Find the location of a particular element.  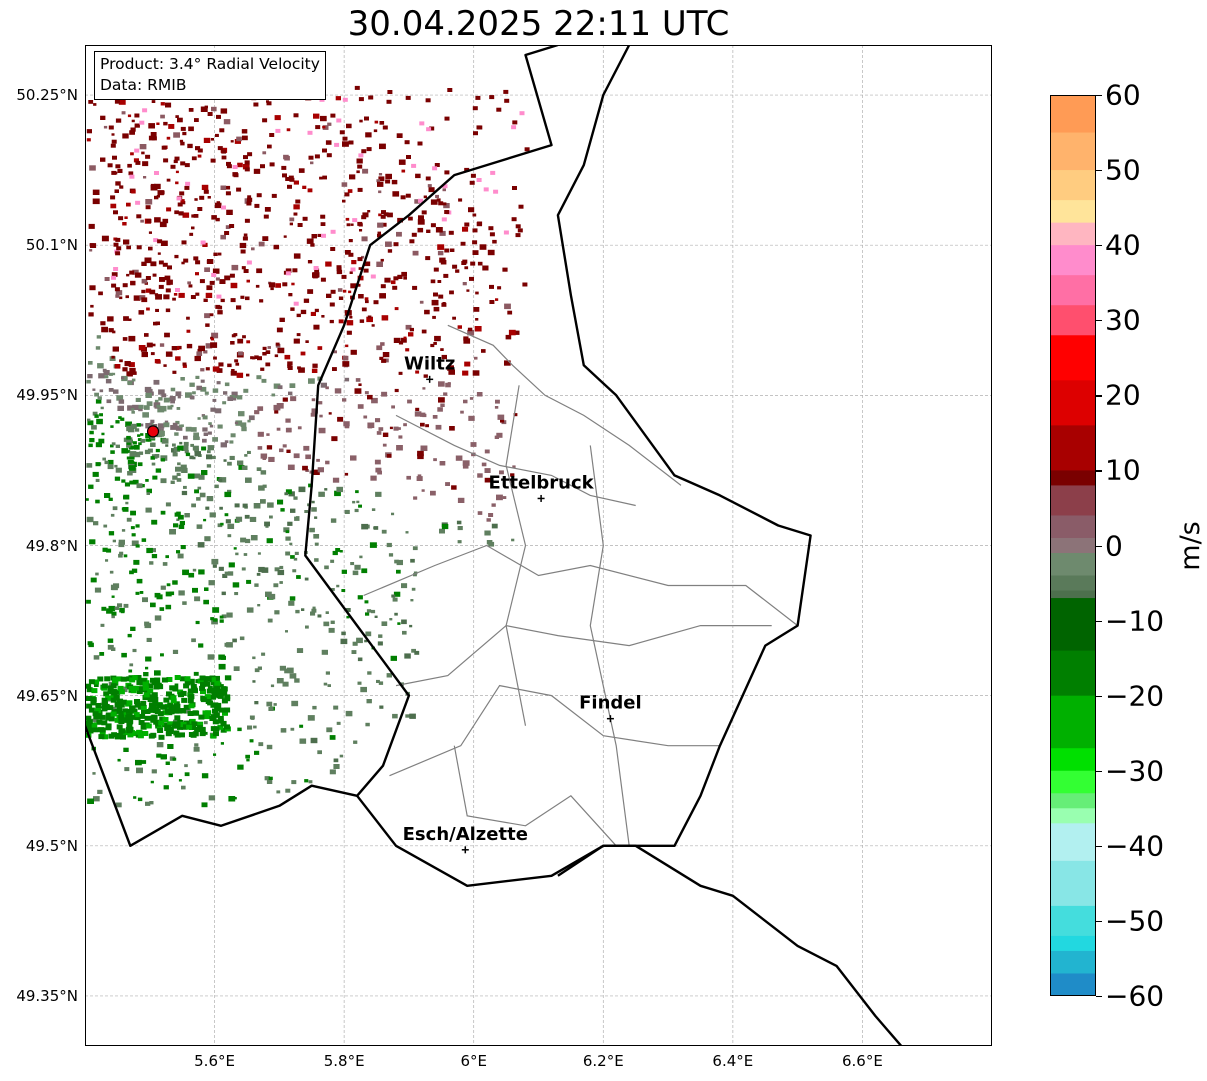

colorbar-tick-label: −50 is located at coordinates (1135, 921).